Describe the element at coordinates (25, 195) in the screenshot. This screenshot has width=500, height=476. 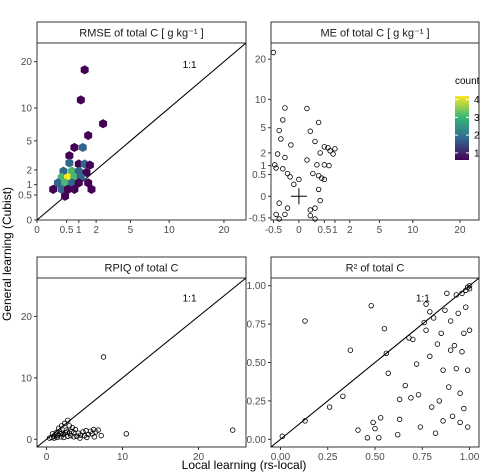
I see `y-tick-label: 0.5` at that location.